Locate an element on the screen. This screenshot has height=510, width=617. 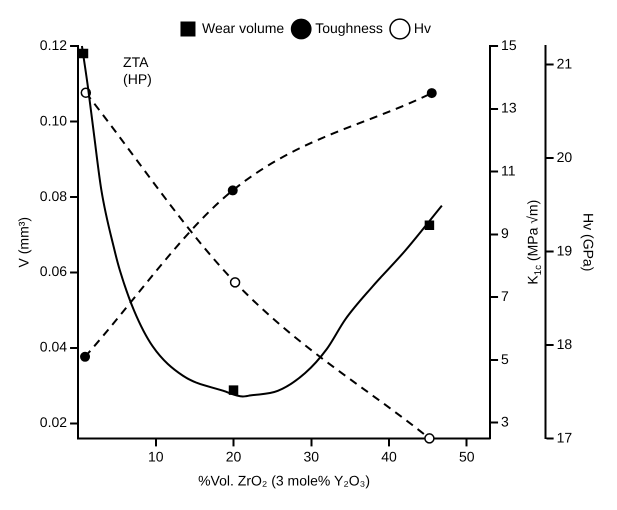
x-axis-title: %Vol. ZrO₂ (3 mole% Y₂O₃) is located at coordinates (284, 480).